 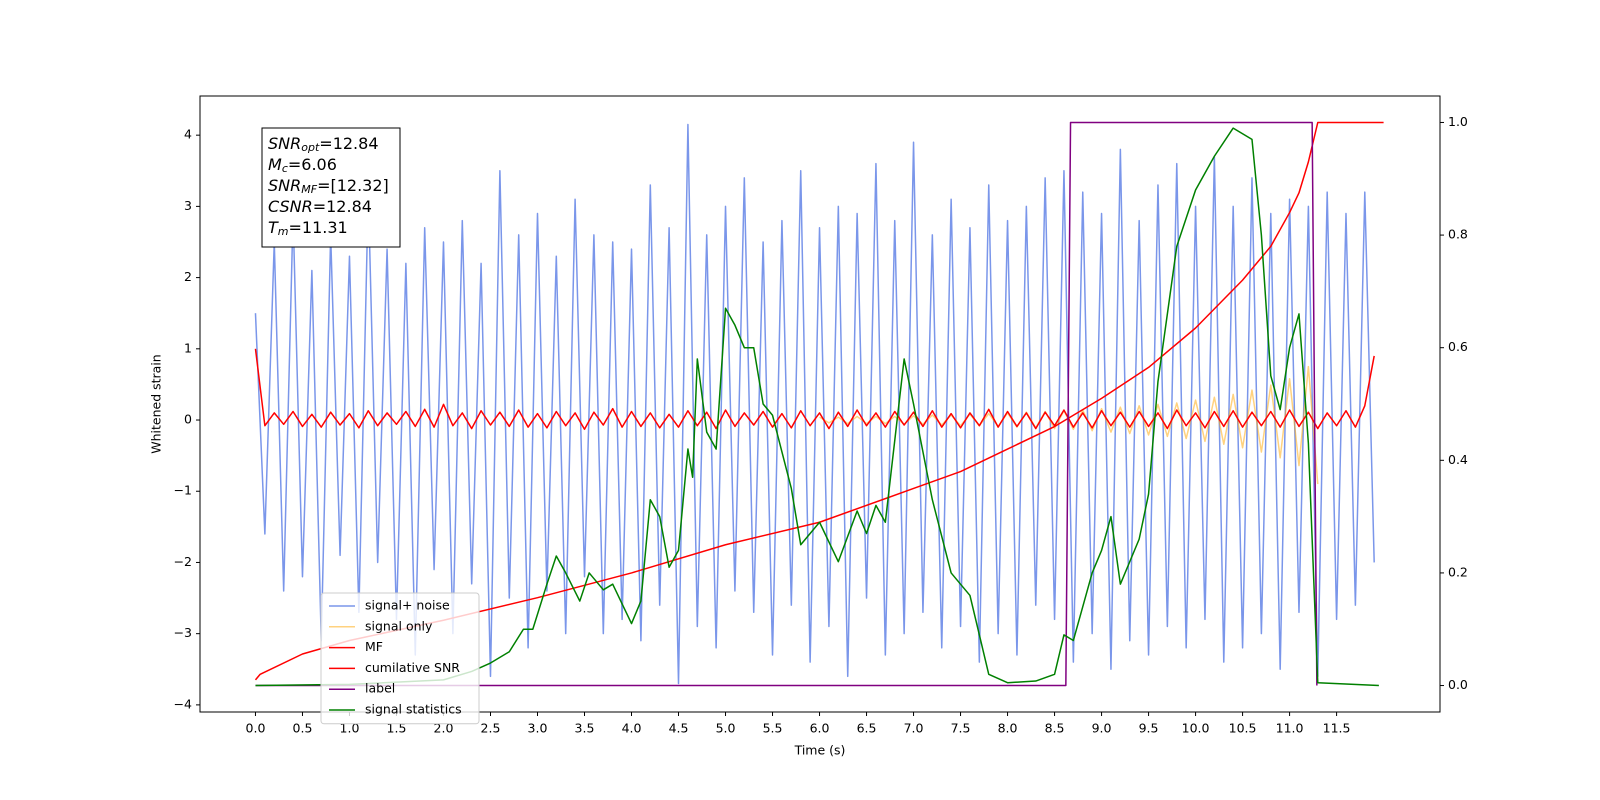 I want to click on annotation-symbol: T, so click(x=273, y=227).